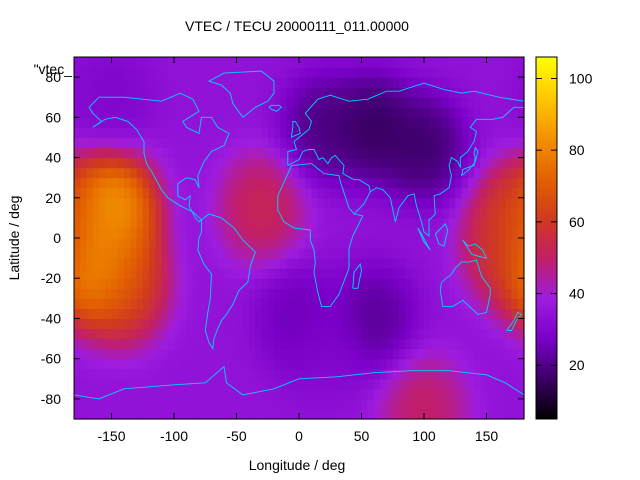 The height and width of the screenshot is (480, 640). What do you see at coordinates (581, 79) in the screenshot?
I see `colorbar-tick-label: 100` at bounding box center [581, 79].